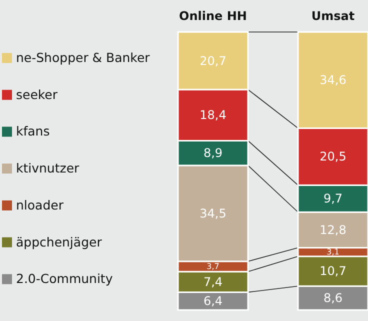  What do you see at coordinates (65, 278) in the screenshot?
I see `legend-label: 2.0-Community` at bounding box center [65, 278].